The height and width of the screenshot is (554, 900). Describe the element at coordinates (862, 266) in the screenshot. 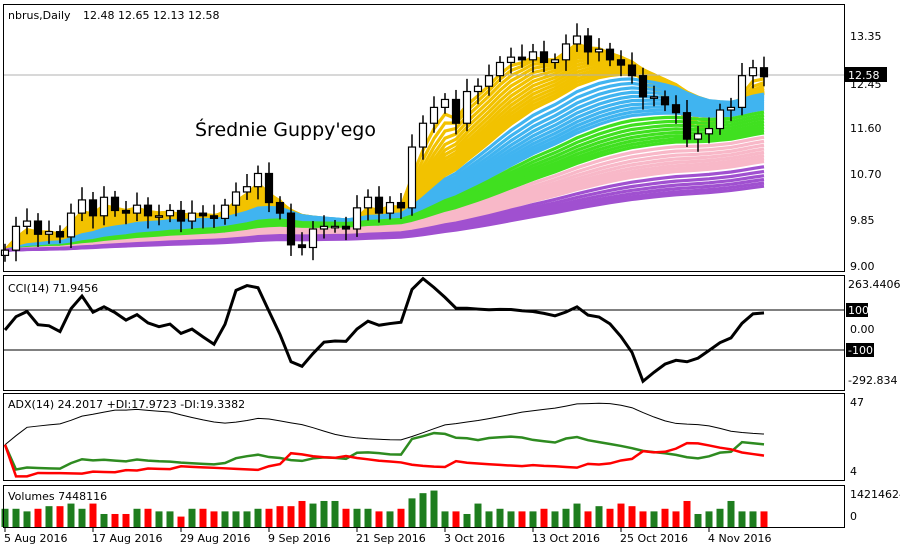

I see `price-tick: 9.00` at that location.